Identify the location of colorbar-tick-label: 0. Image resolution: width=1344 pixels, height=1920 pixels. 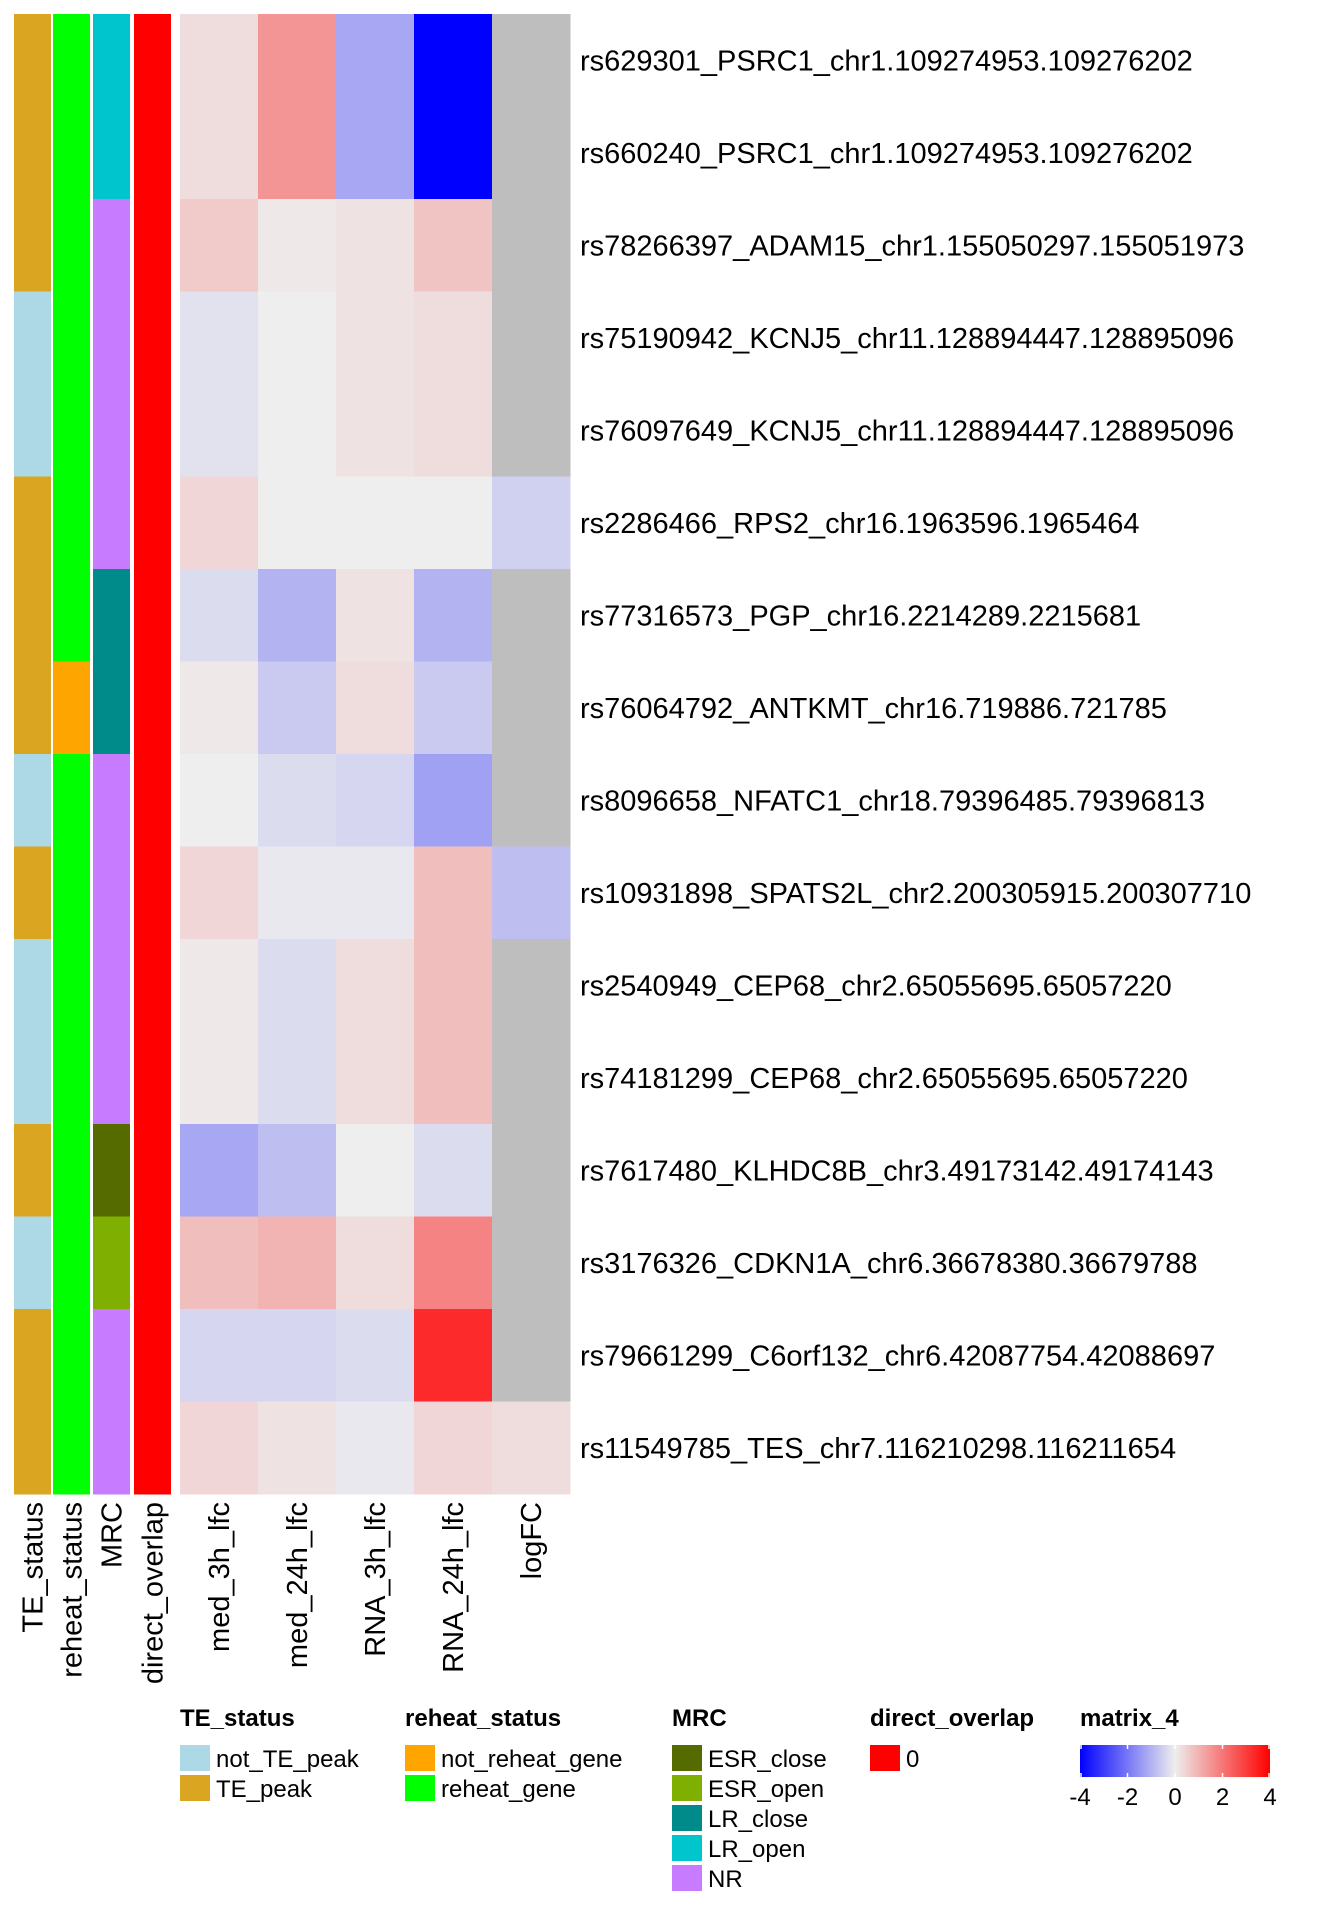
(1174, 1797).